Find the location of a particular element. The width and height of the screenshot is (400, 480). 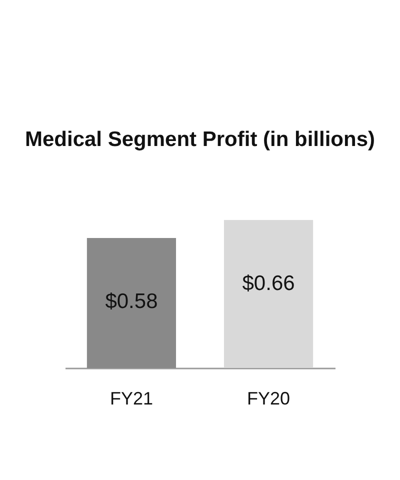

data-label: $0.58 is located at coordinates (131, 301).